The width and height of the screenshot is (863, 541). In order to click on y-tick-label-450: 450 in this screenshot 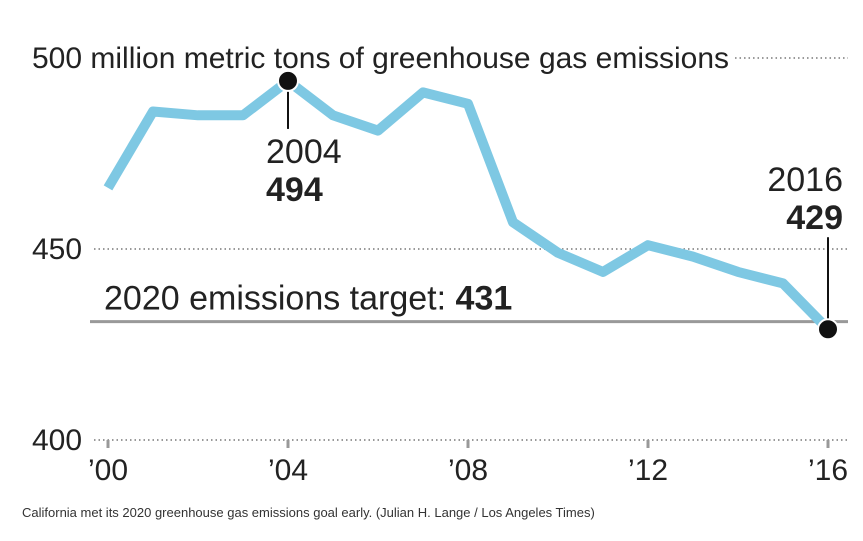, I will do `click(57, 249)`.